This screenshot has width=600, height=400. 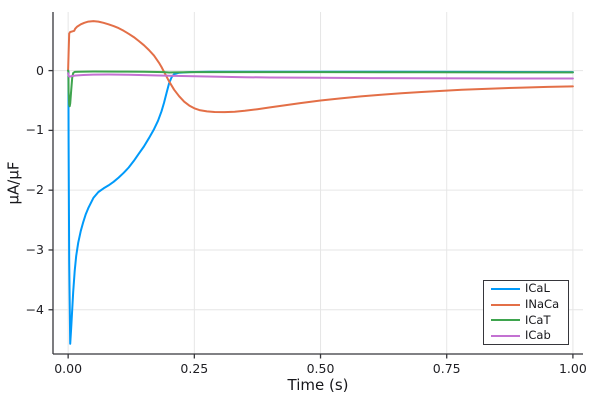 I want to click on legend-item-INaCa: INaCa, so click(x=526, y=305).